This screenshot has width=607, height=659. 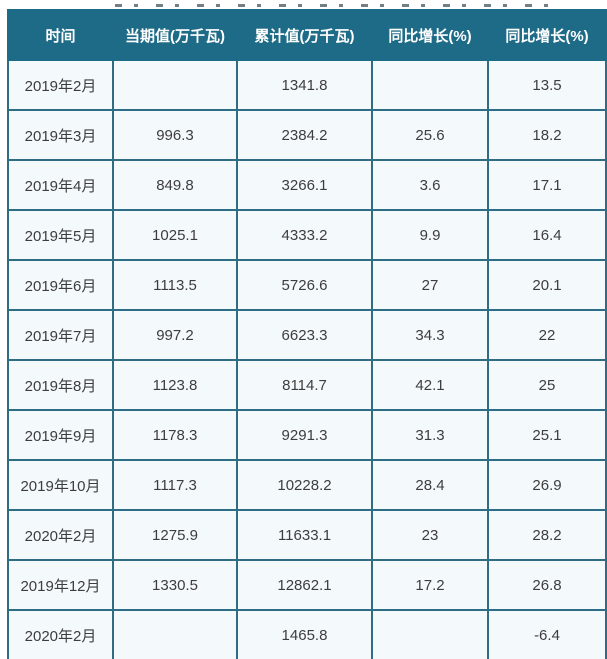 I want to click on cell-value: 10228.2, so click(x=304, y=485).